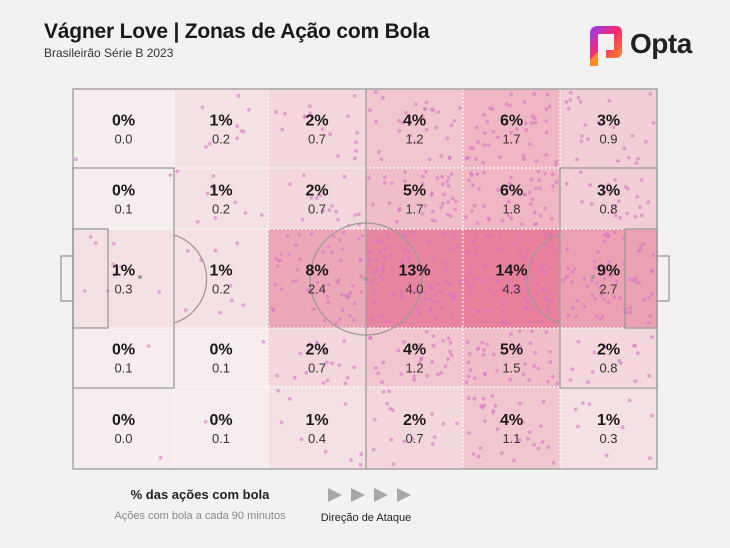 Image resolution: width=730 pixels, height=548 pixels. Describe the element at coordinates (511, 438) in the screenshot. I see `zone-rate-label: 1.1` at that location.